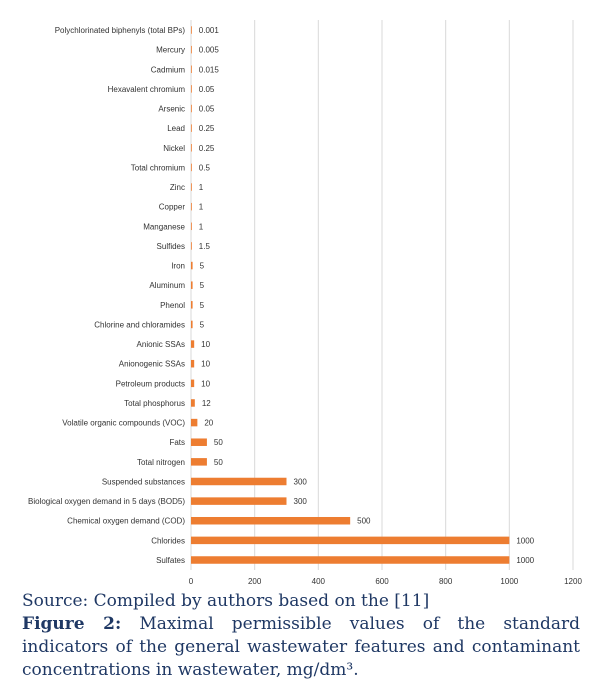 This screenshot has height=693, width=602. What do you see at coordinates (158, 167) in the screenshot?
I see `category-label-8: Total chromium` at bounding box center [158, 167].